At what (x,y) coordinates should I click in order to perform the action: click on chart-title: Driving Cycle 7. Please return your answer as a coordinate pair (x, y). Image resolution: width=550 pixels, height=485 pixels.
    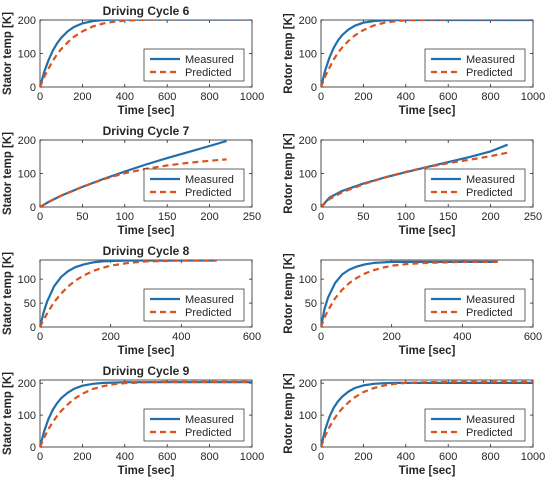
    Looking at the image, I should click on (146, 131).